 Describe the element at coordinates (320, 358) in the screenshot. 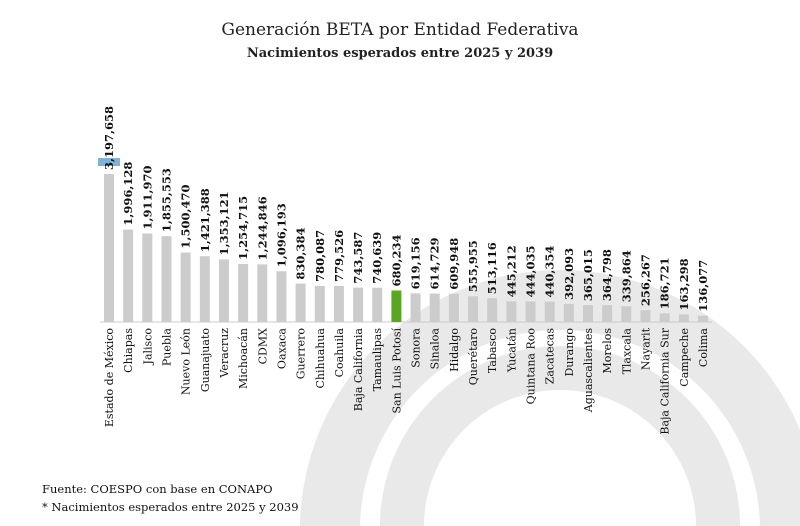

I see `category-label: Chihuahua` at that location.